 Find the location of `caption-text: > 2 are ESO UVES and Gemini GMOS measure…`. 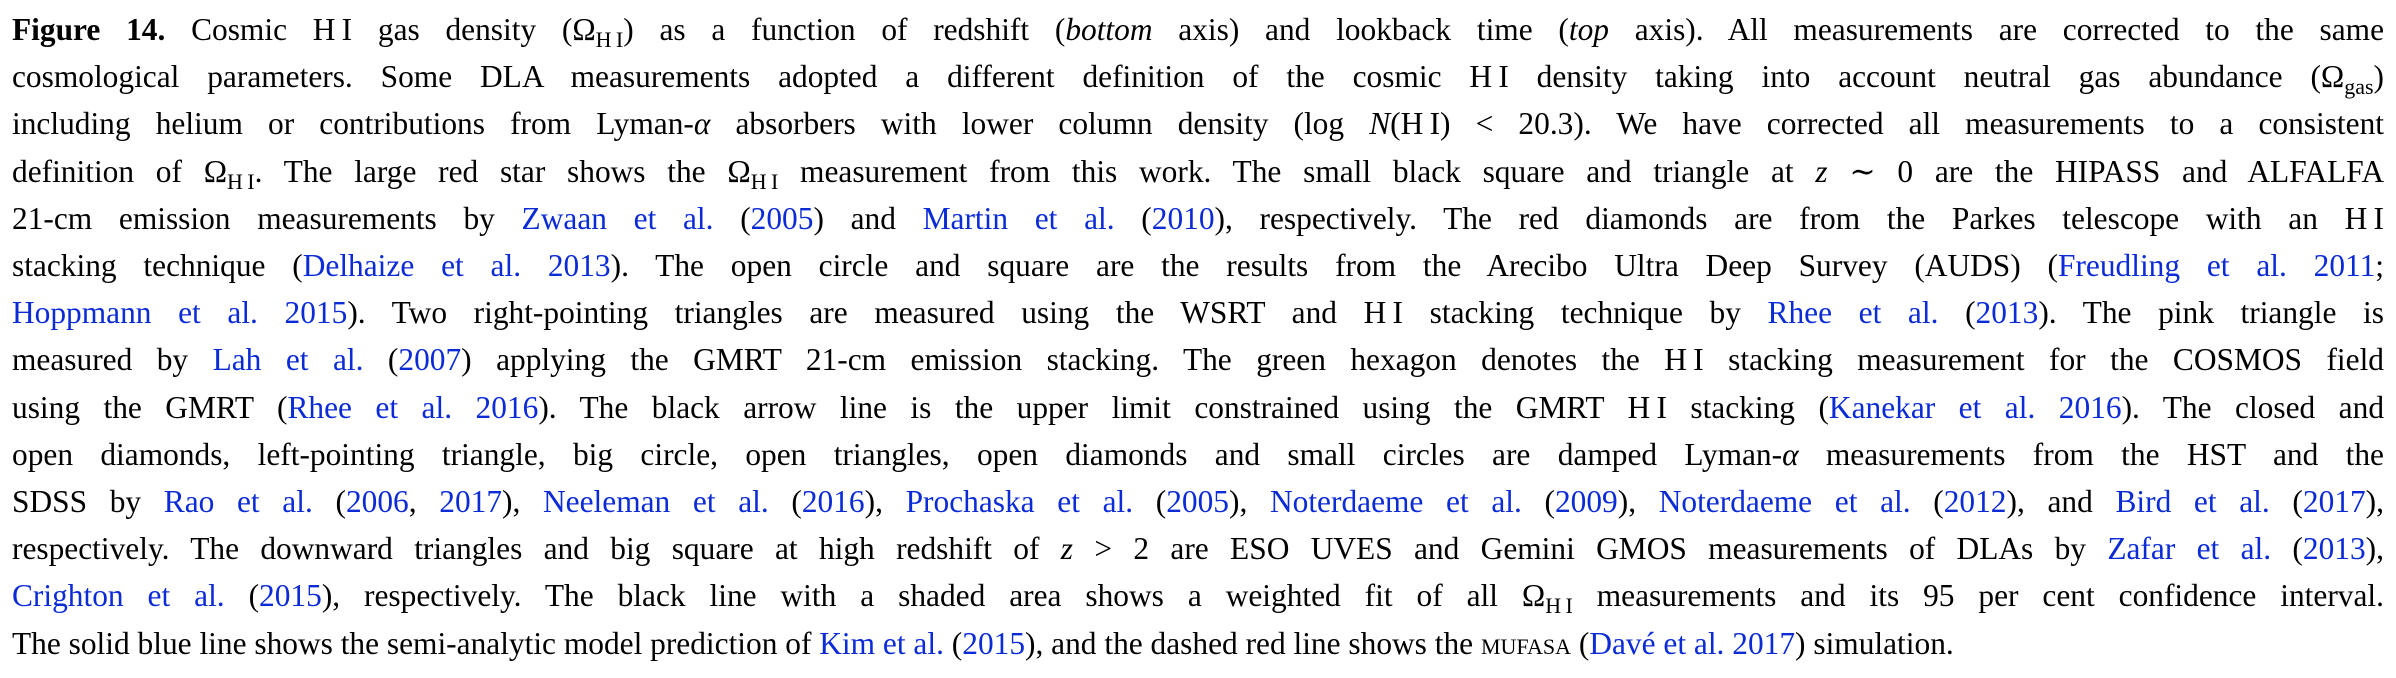

caption-text: > 2 are ESO UVES and Gemini GMOS measure… is located at coordinates (1590, 549).